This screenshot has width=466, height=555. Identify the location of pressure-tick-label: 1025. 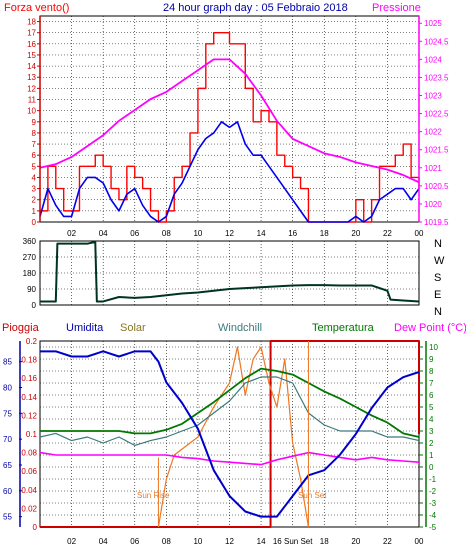
(433, 23).